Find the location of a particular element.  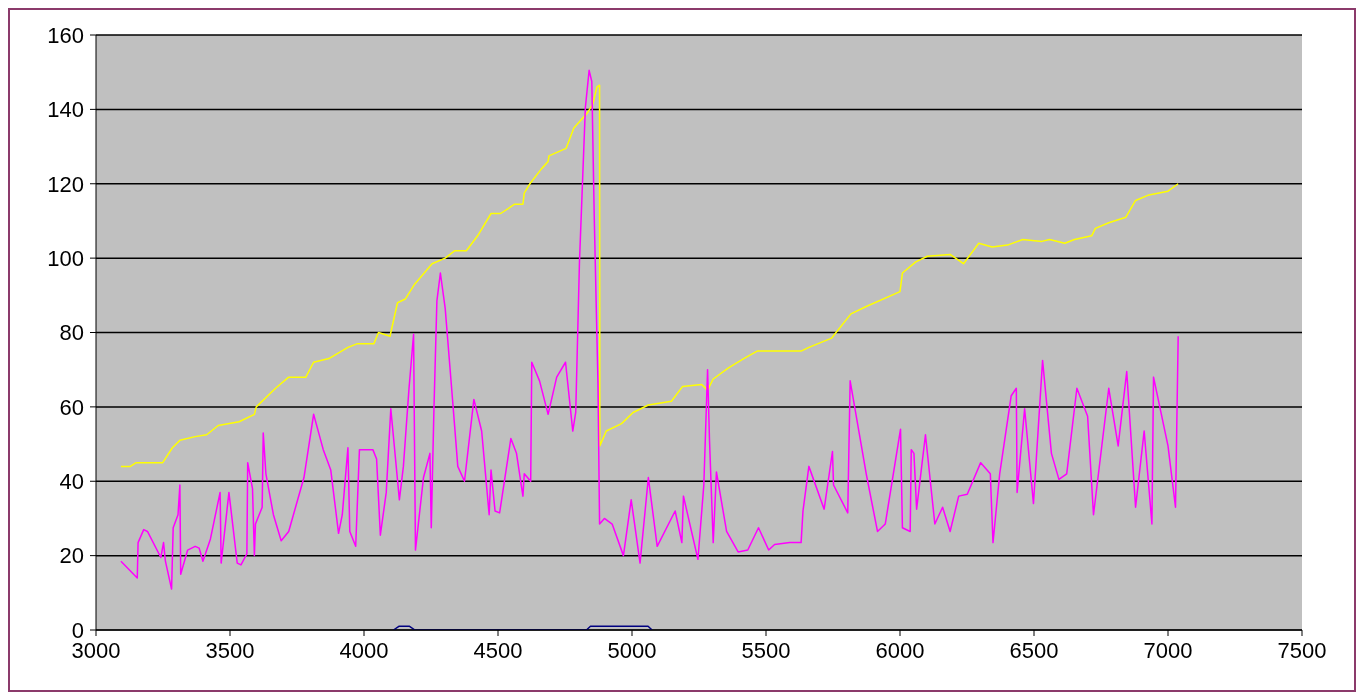

y-tick-label: 80 is located at coordinates (71, 333).